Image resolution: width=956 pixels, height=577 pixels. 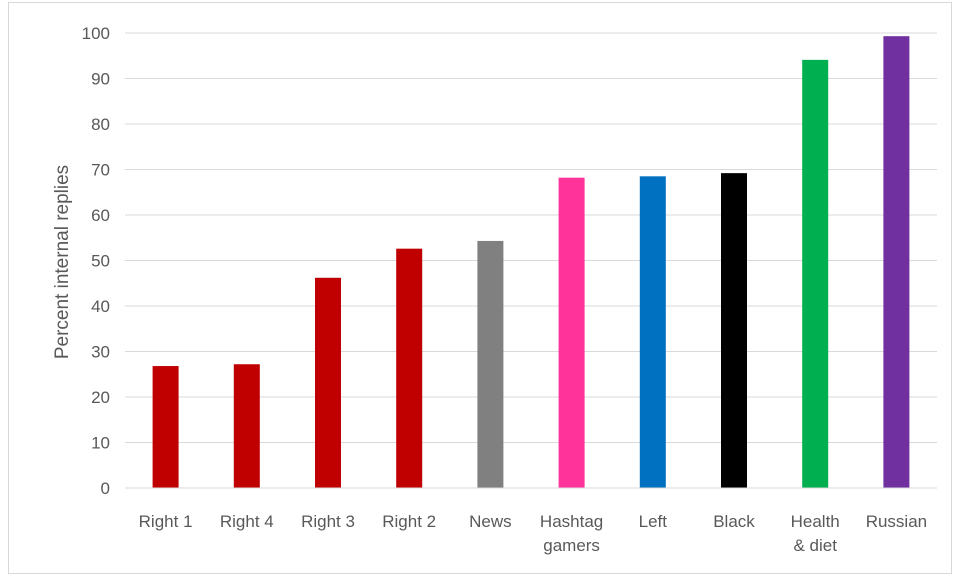 What do you see at coordinates (96, 33) in the screenshot?
I see `y-tick-label: 100` at bounding box center [96, 33].